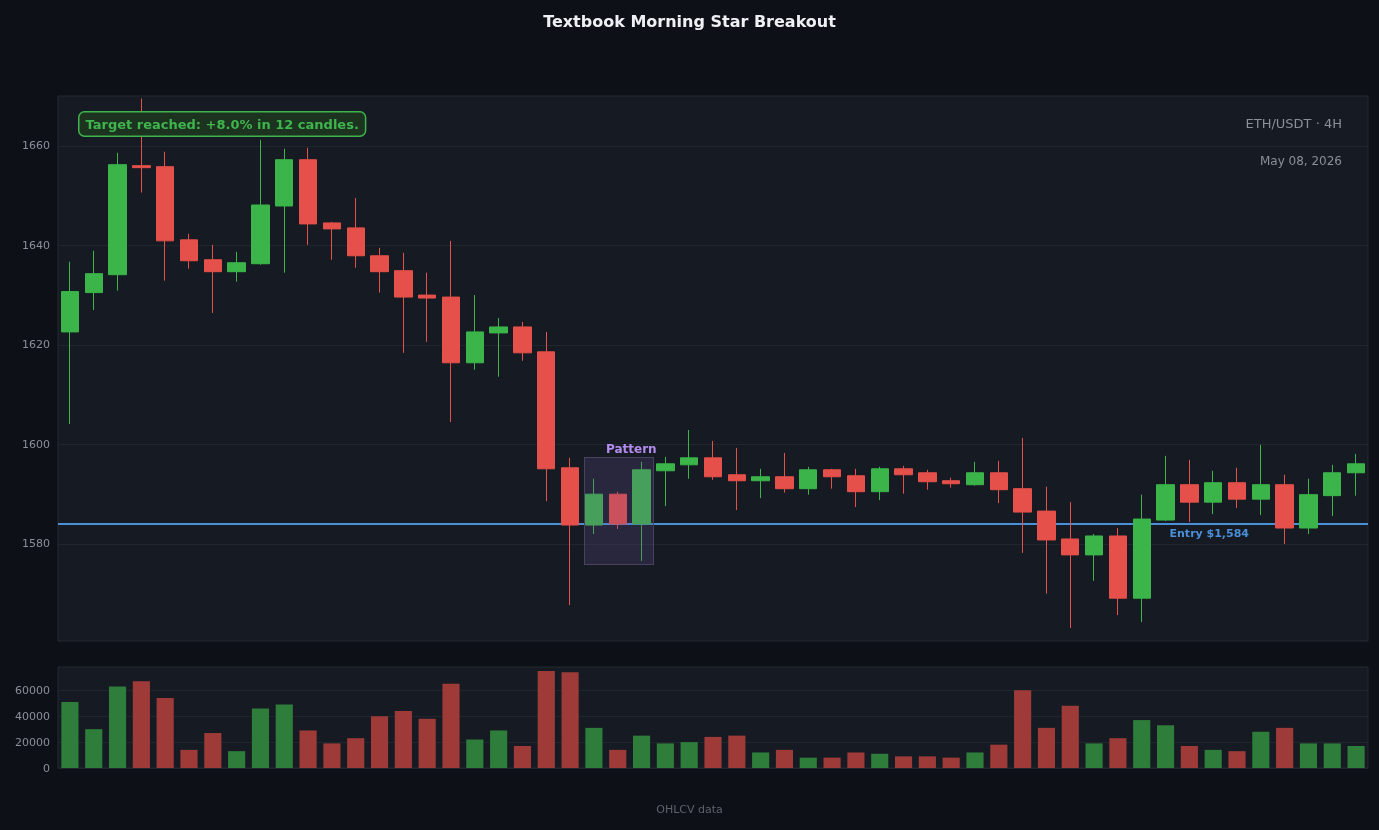 The height and width of the screenshot is (830, 1379). I want to click on annotation: Pattern, so click(631, 449).